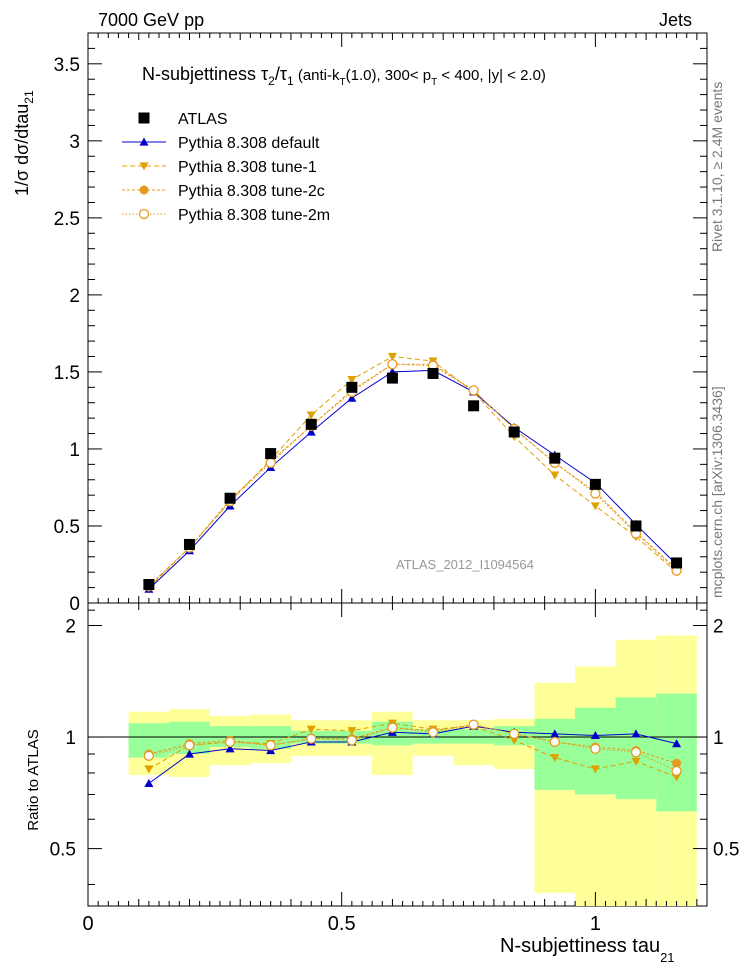 The height and width of the screenshot is (972, 746). What do you see at coordinates (717, 167) in the screenshot?
I see `rivet-label: Rivet 3.1.10, ≥ 2.4M events` at bounding box center [717, 167].